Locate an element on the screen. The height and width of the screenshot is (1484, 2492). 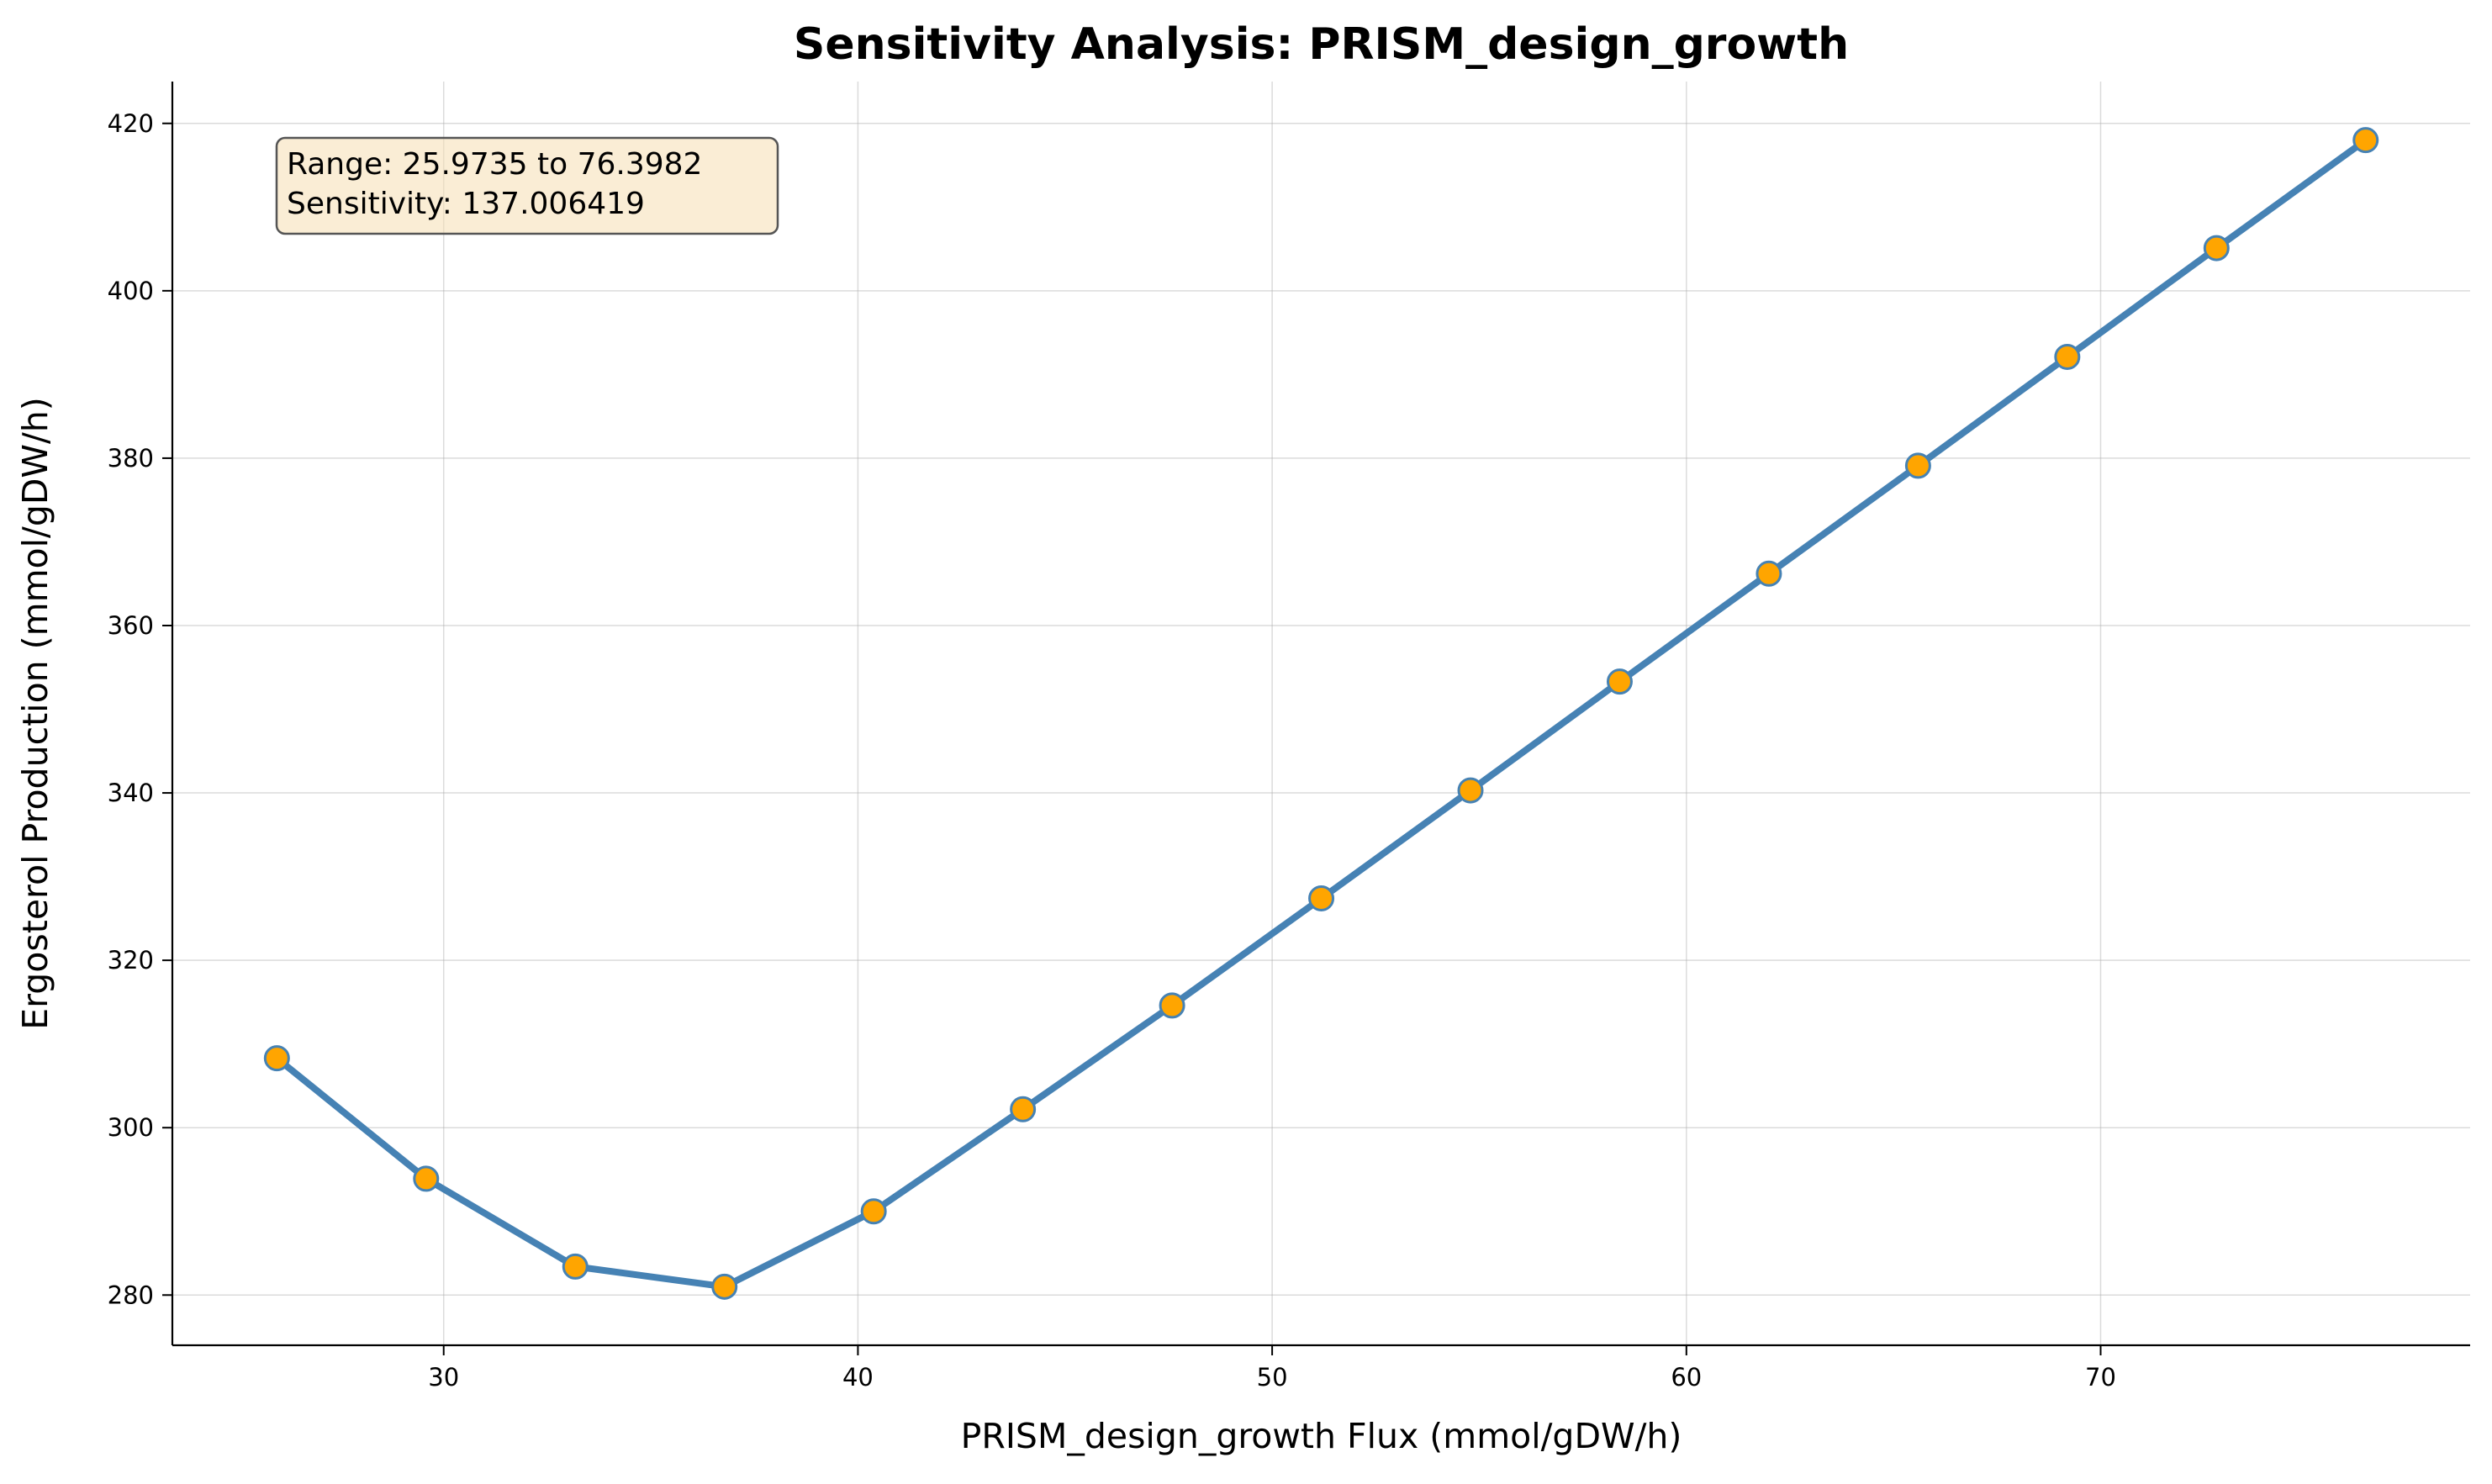
annotation-background is located at coordinates (527, 185).